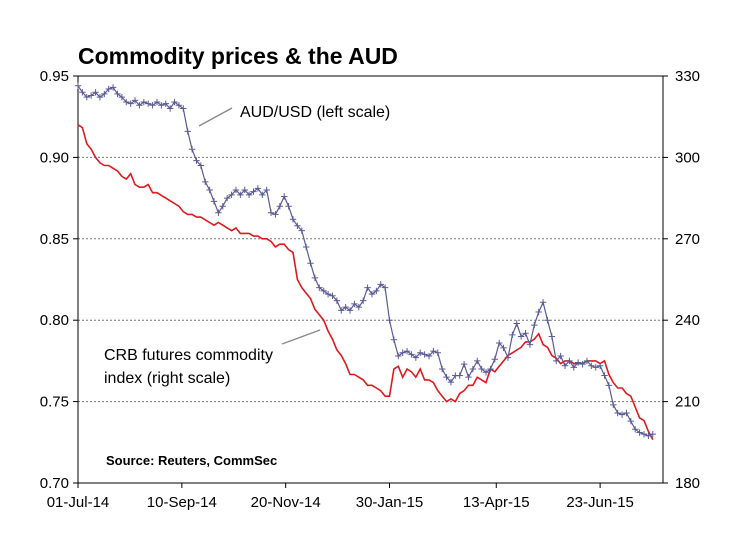 The height and width of the screenshot is (546, 744). I want to click on right-tick-label: 330, so click(687, 76).